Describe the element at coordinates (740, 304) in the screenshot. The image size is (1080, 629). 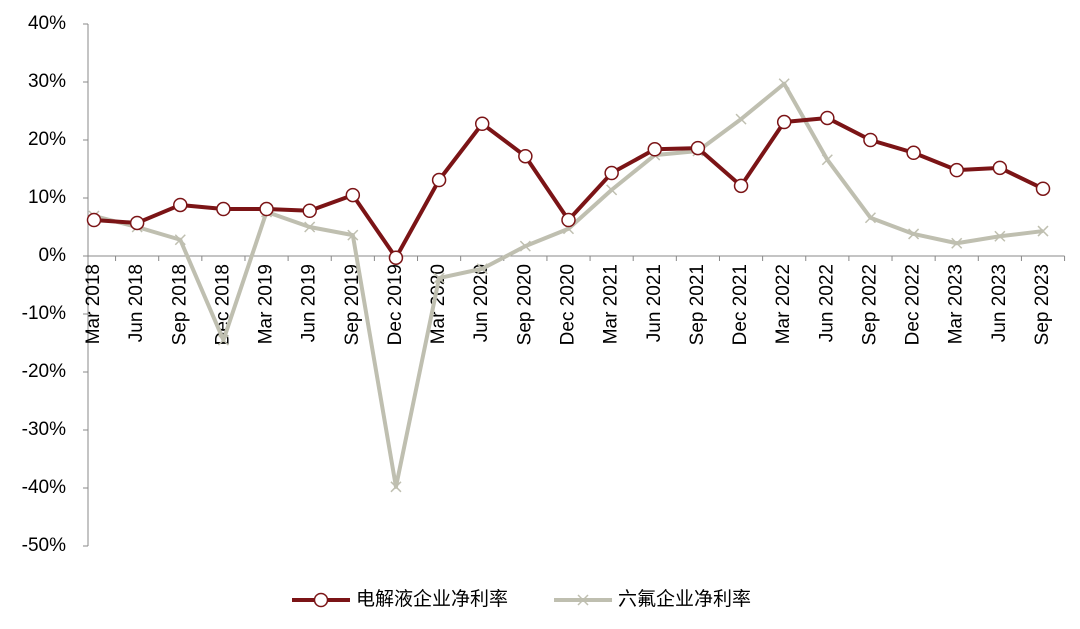
I see `x-tick-label: Dec 2021` at that location.